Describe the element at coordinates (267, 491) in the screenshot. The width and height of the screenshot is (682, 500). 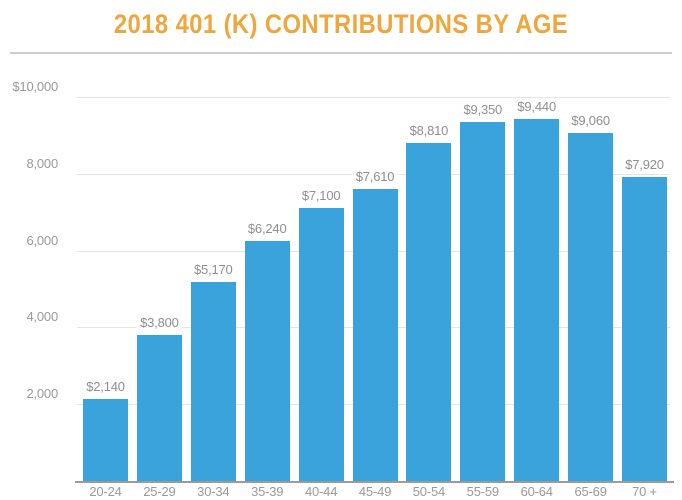
I see `x-axis-tick-label: 35-39` at that location.